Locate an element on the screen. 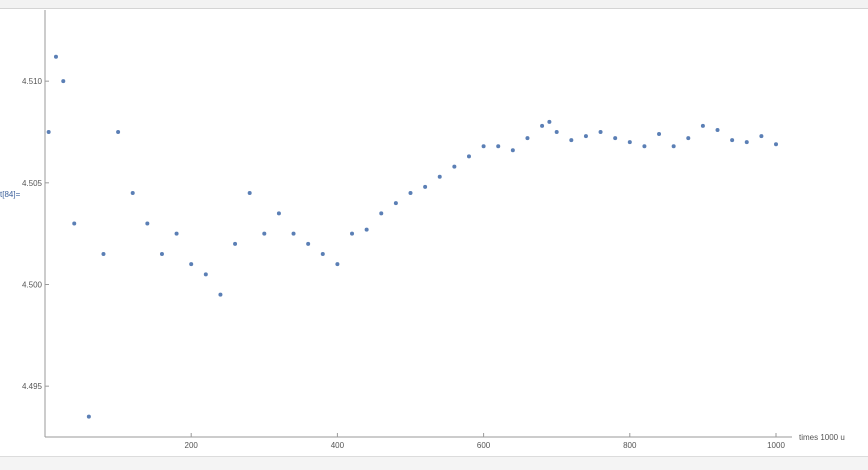  x-tick-label: 800 is located at coordinates (630, 445).